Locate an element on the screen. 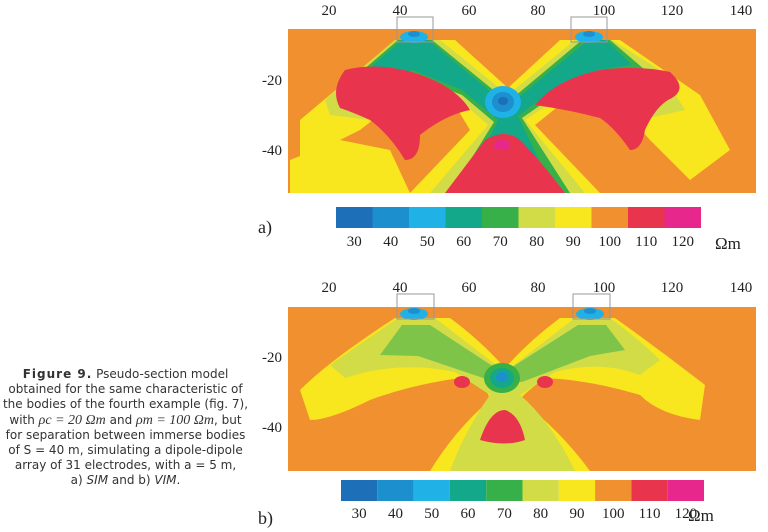 This screenshot has width=768, height=532. caption-part-a: a) is located at coordinates (78, 480).